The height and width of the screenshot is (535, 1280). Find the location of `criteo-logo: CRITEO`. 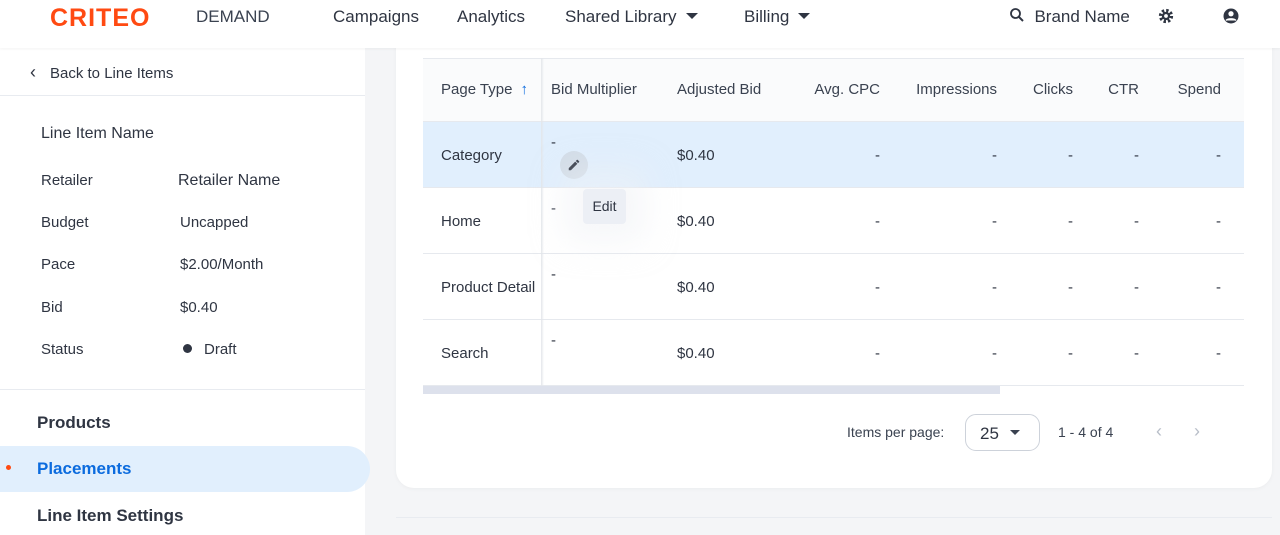

criteo-logo: CRITEO is located at coordinates (100, 18).